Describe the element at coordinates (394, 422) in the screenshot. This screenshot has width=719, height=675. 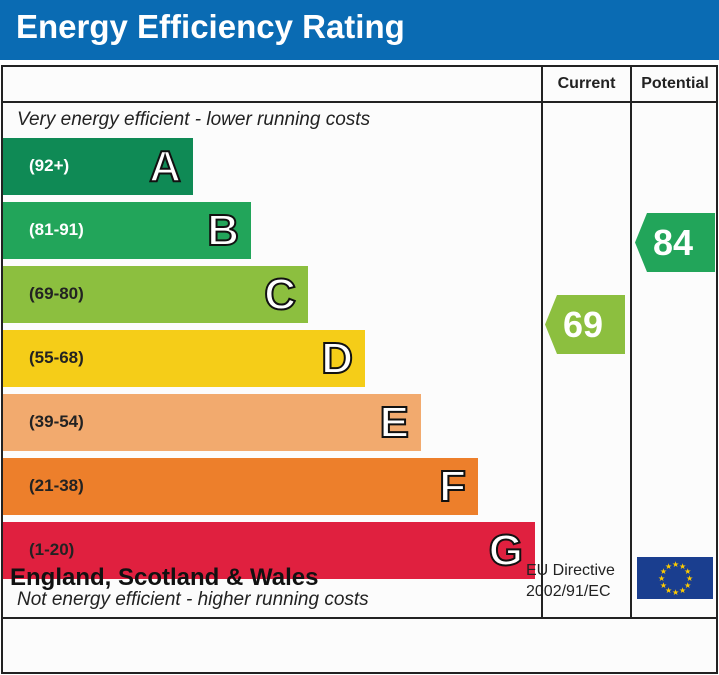
I see `band-letter: E` at that location.